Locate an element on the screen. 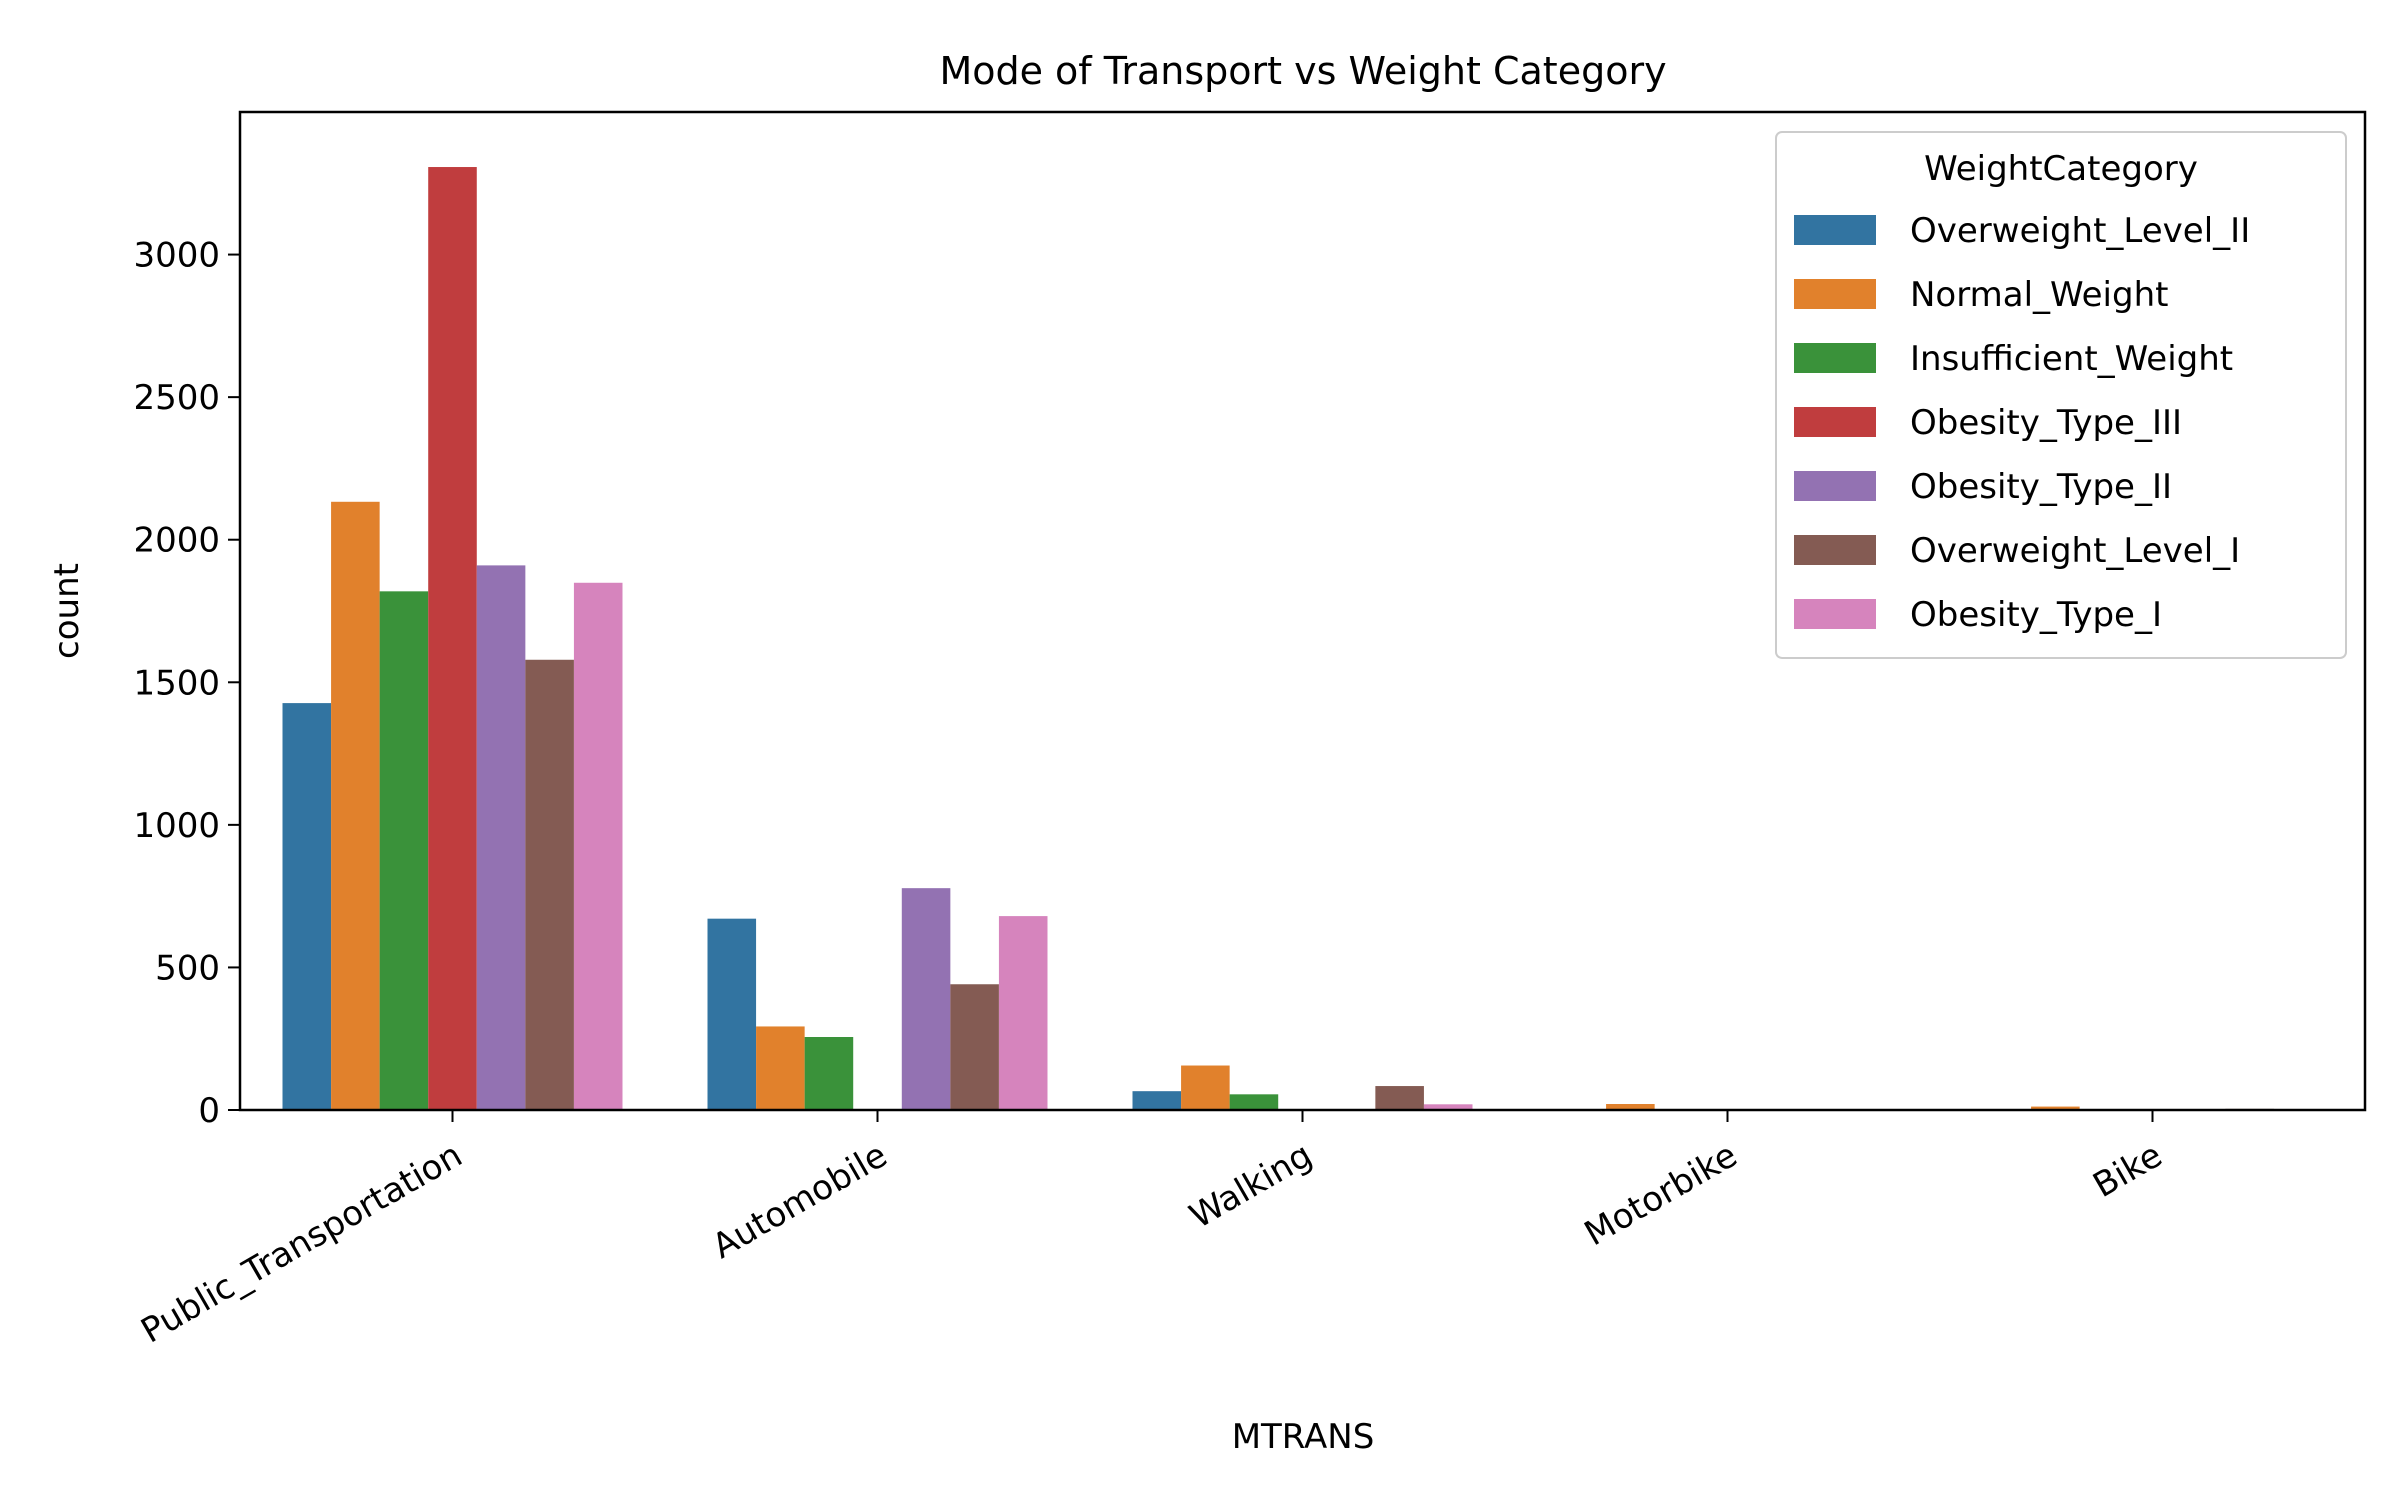  x-tick-label: Public_Transportation is located at coordinates (302, 1243).